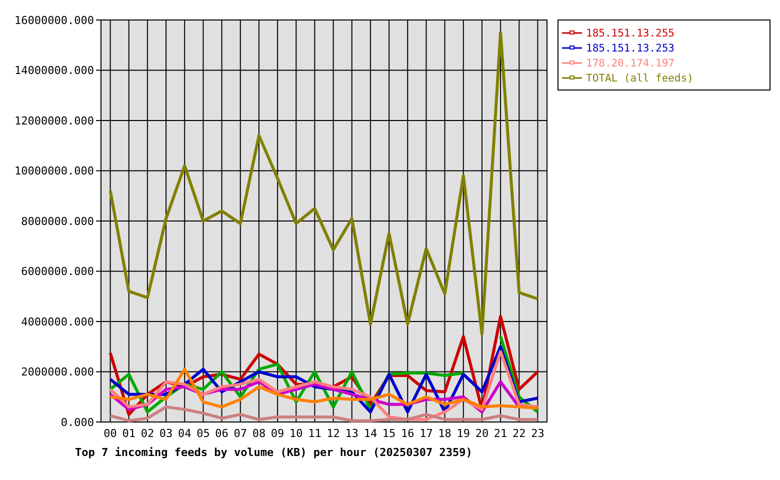 The height and width of the screenshot is (480, 780). I want to click on legend-label: TOTAL (all feeds), so click(640, 78).